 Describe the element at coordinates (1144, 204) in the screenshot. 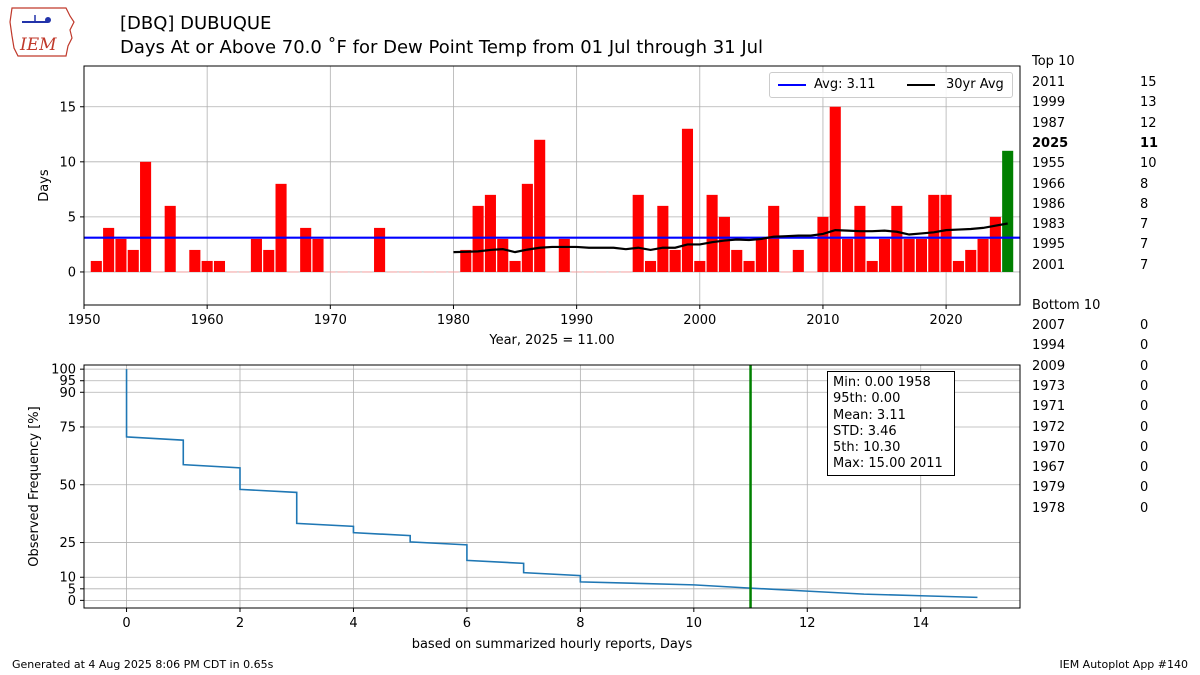

I see `top10-value: 8` at that location.